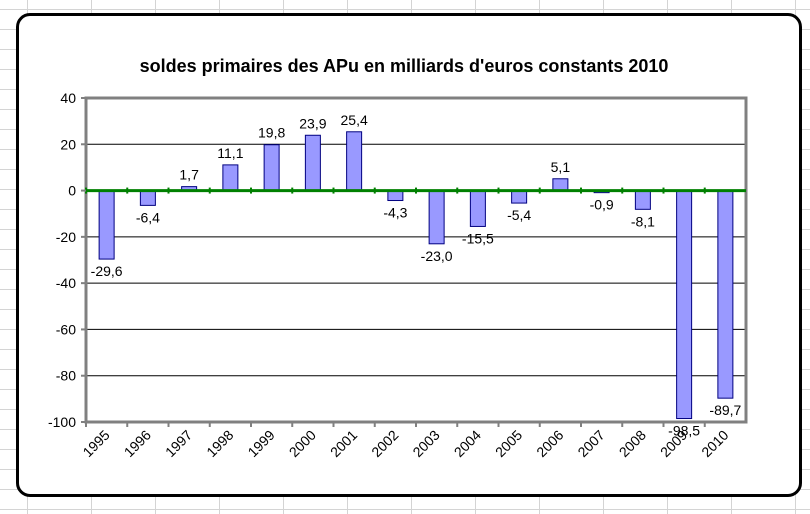  What do you see at coordinates (560, 185) in the screenshot?
I see `bar-2006` at bounding box center [560, 185].